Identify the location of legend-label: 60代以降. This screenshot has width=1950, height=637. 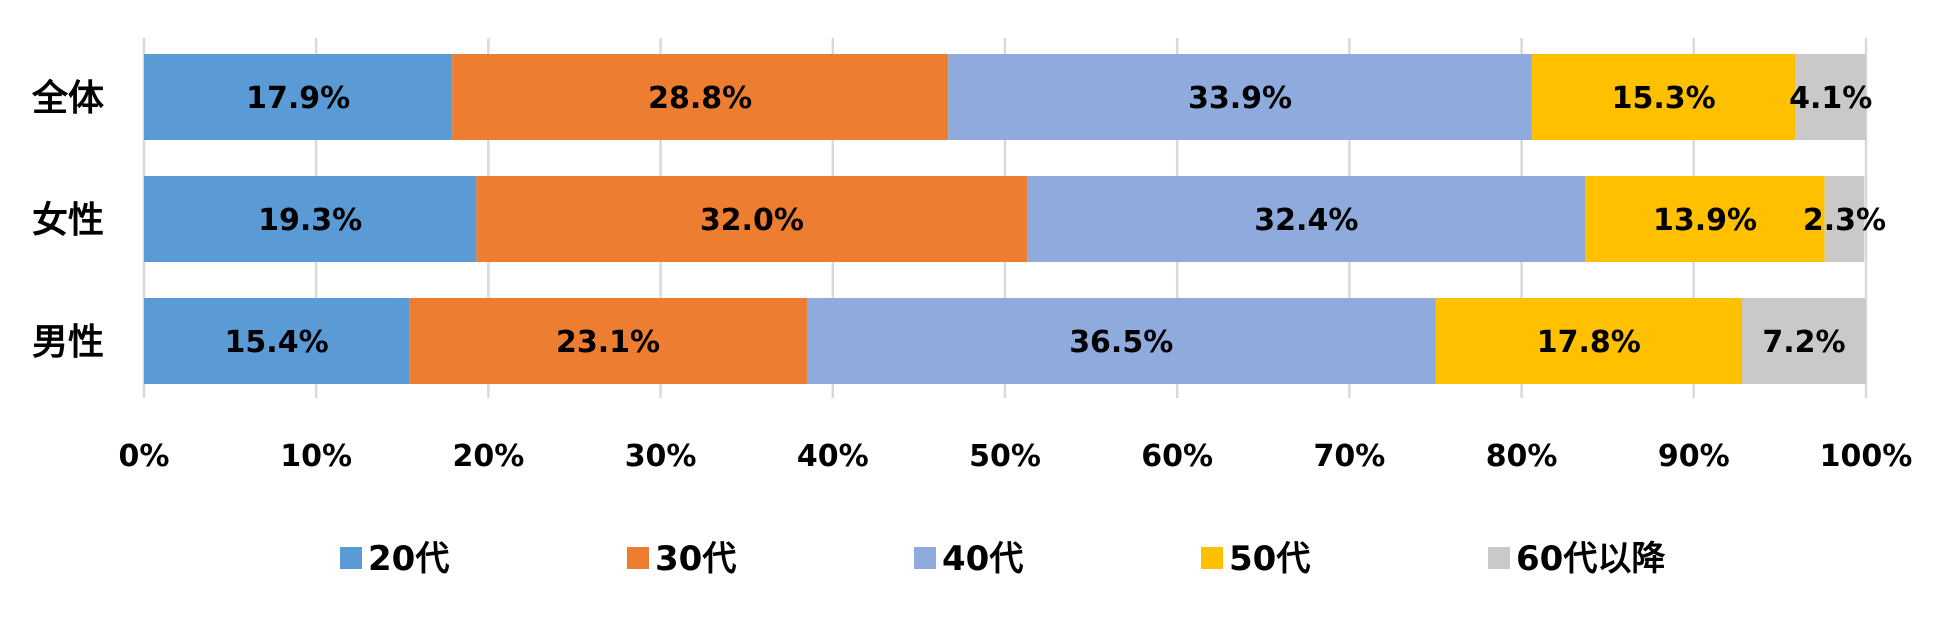
(1591, 559).